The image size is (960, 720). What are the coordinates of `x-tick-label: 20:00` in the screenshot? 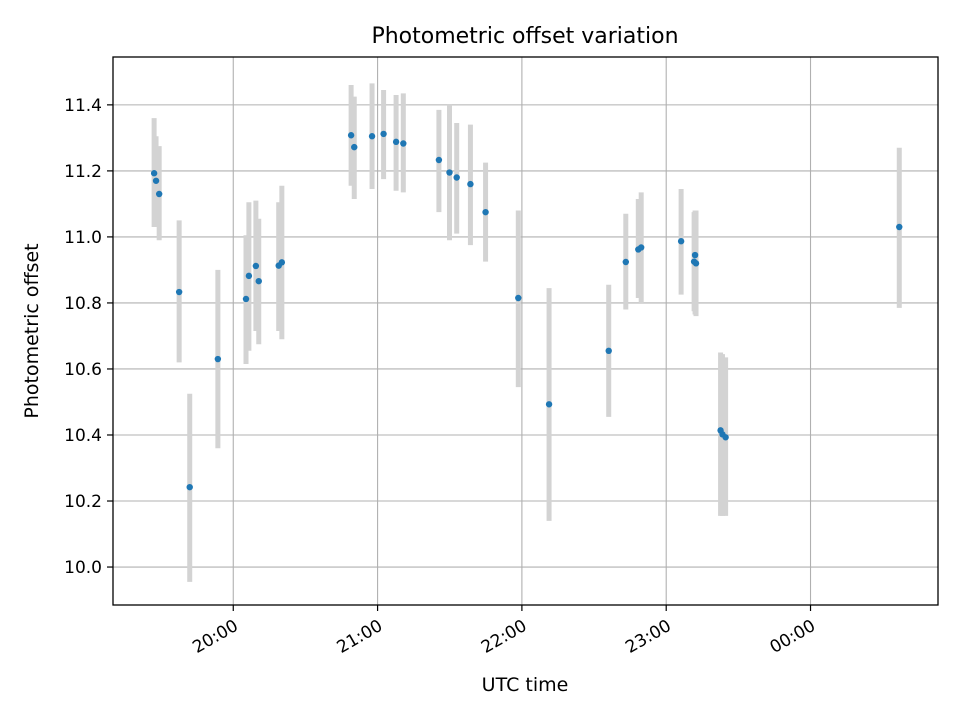 It's located at (215, 637).